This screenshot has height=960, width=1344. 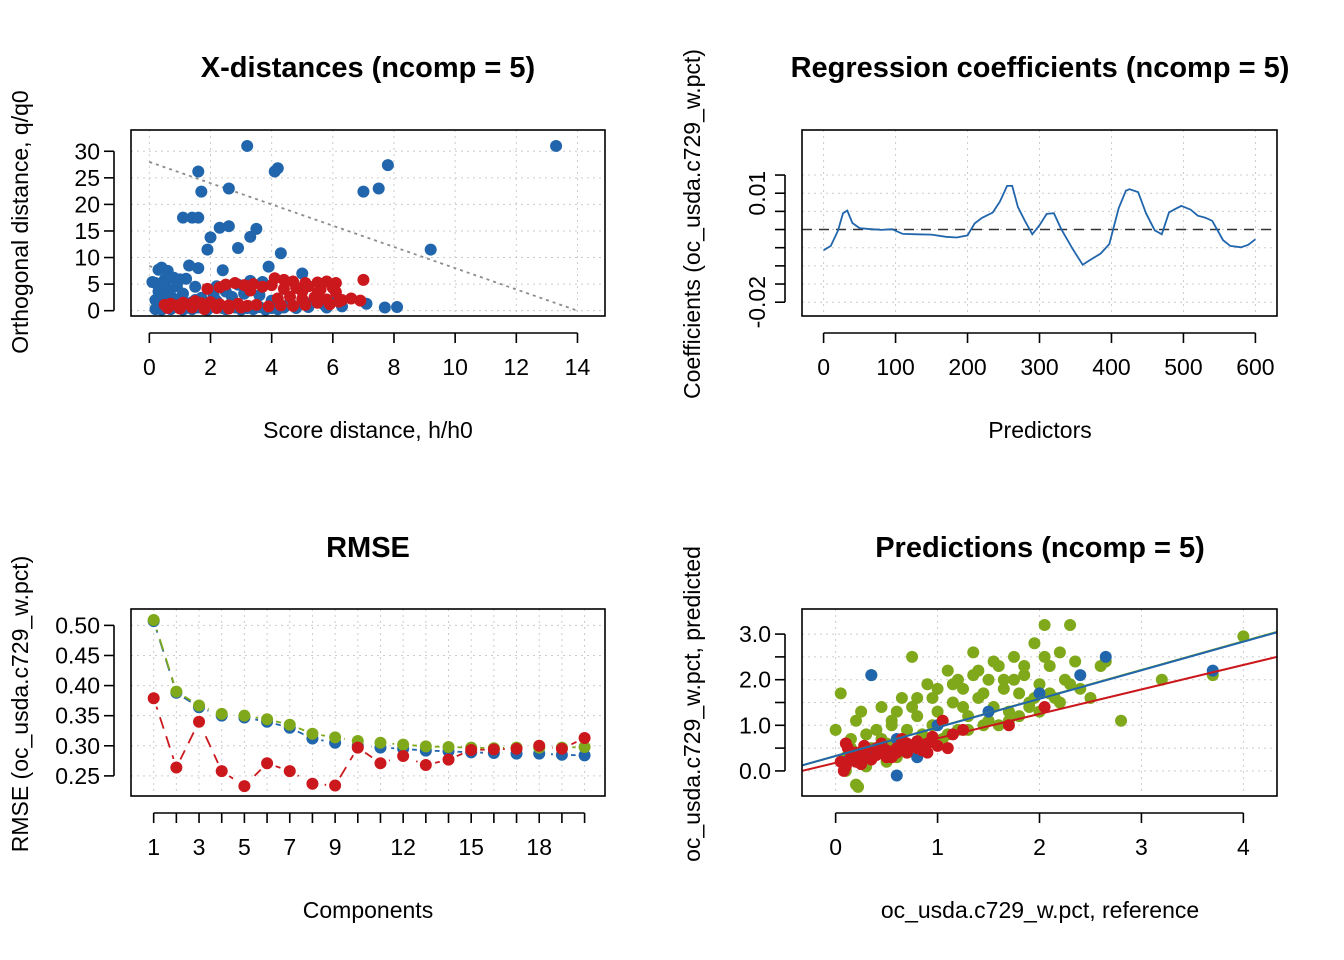 I want to click on xdist-y-tick-label-2: 10, so click(x=87, y=258).